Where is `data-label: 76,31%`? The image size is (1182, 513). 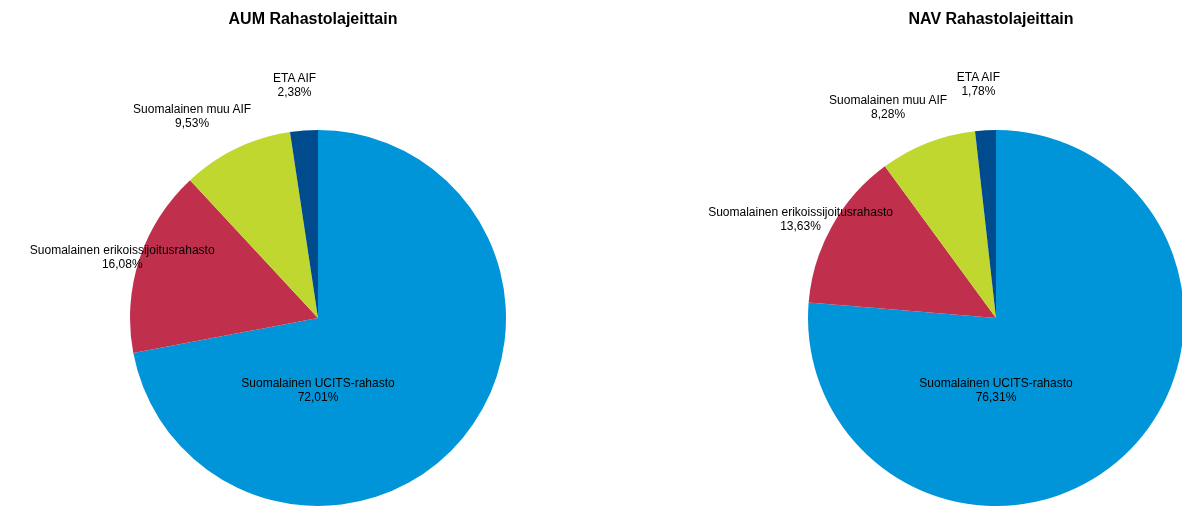 data-label: 76,31% is located at coordinates (996, 397).